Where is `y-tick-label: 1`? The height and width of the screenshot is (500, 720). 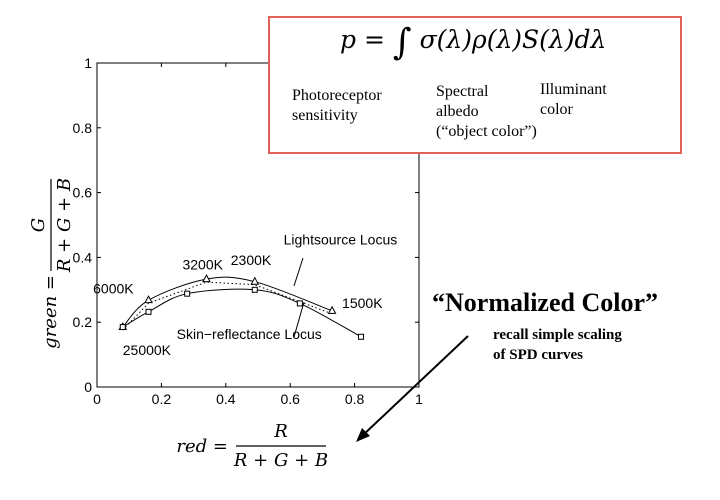
y-tick-label: 1 is located at coordinates (88, 63).